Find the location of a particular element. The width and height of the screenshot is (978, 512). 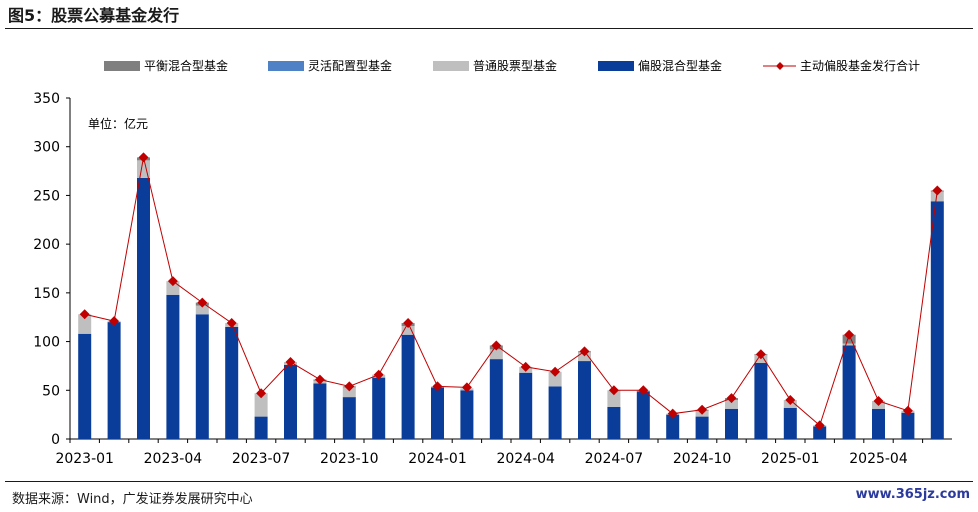

unit-label: 单位：亿元 is located at coordinates (118, 123).